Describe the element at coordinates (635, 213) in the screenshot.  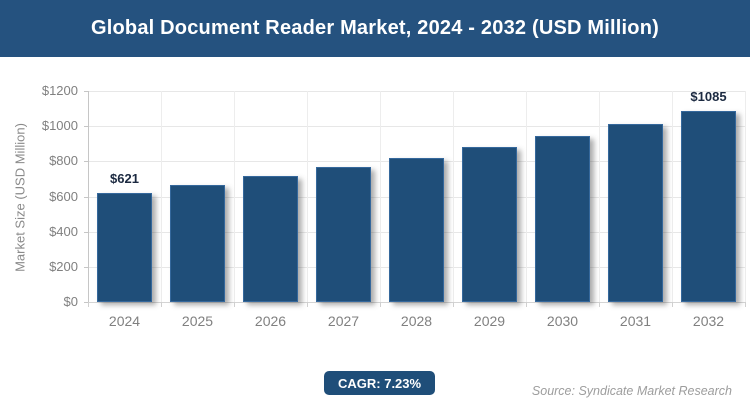
I see `bar-2031` at that location.